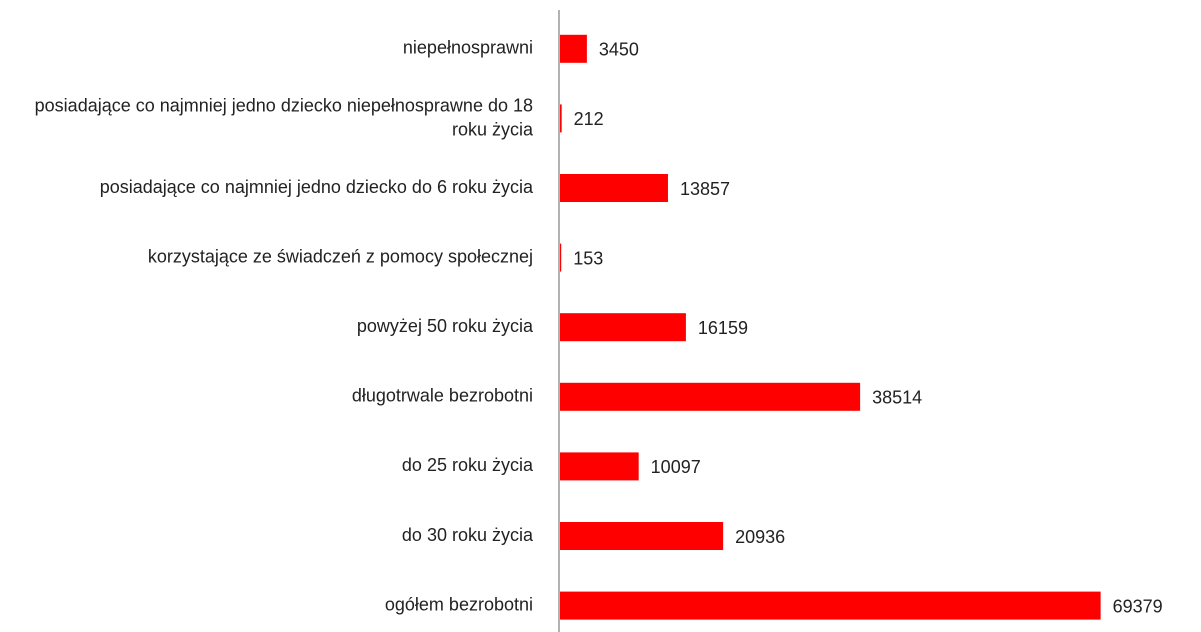  I want to click on y-tick-label: do 25 roku życia, so click(468, 465).